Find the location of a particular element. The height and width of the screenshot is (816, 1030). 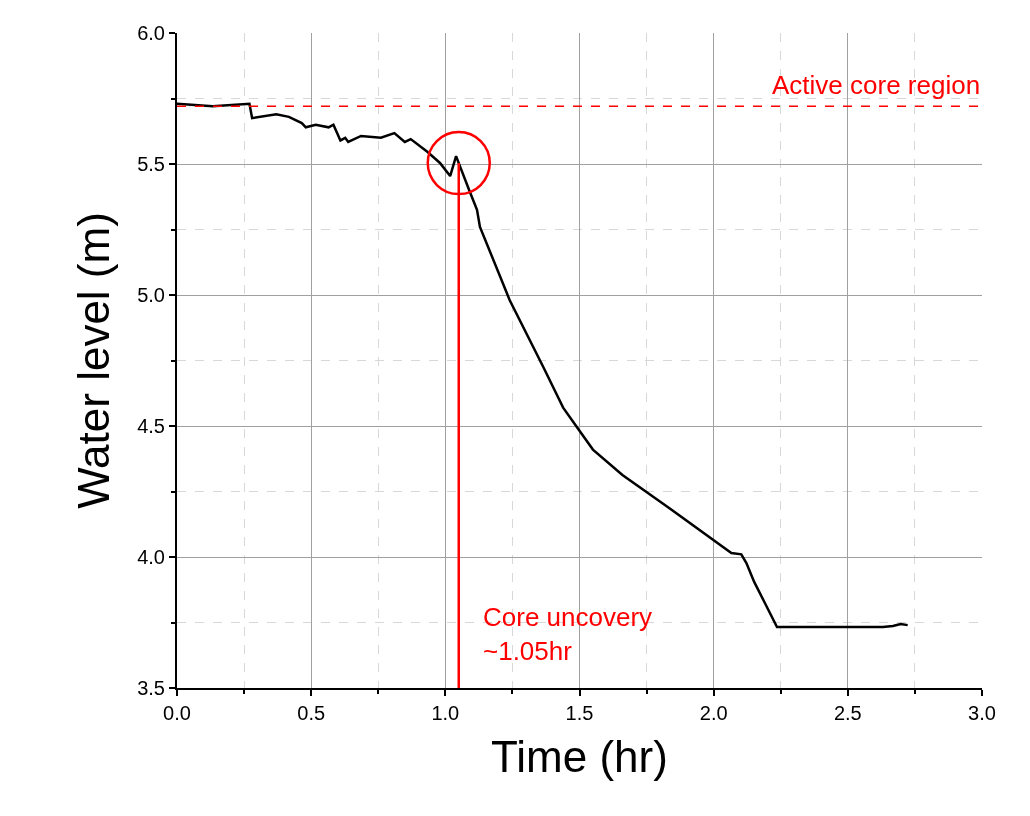

y-tick-label: 5.5 is located at coordinates (151, 164).